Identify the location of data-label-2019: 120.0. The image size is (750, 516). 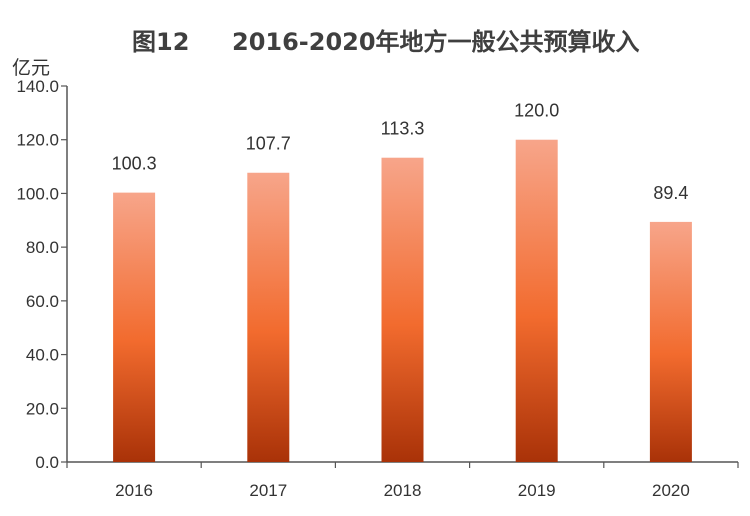
(536, 111).